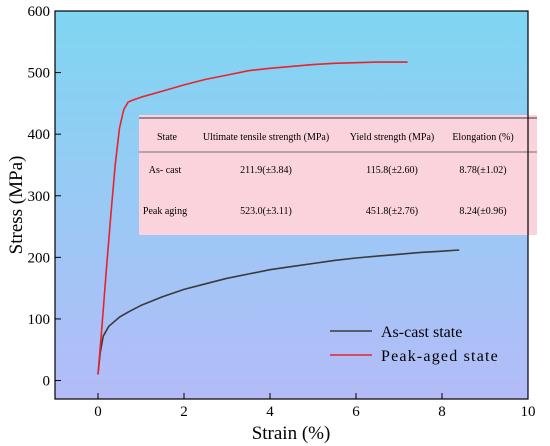 Image resolution: width=550 pixels, height=446 pixels. I want to click on y-tick-label: 0, so click(47, 382).